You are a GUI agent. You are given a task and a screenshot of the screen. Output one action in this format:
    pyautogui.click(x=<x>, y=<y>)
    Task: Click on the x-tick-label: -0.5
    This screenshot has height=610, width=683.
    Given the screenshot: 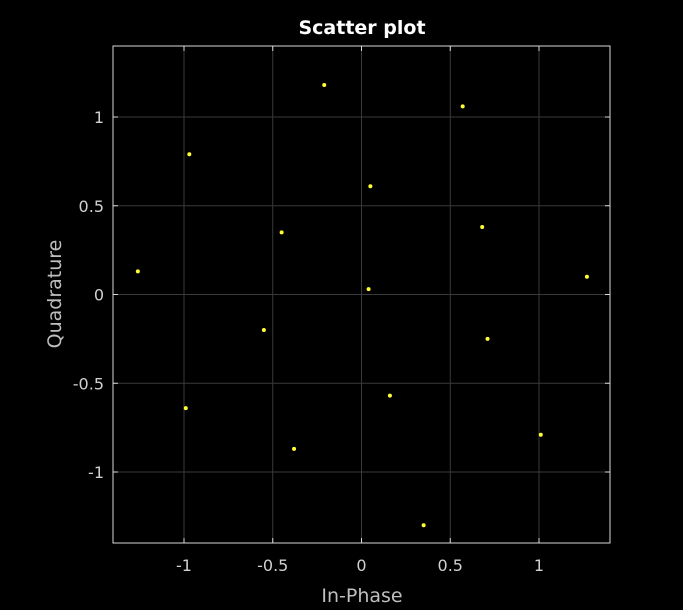 What is the action you would take?
    pyautogui.click(x=272, y=565)
    